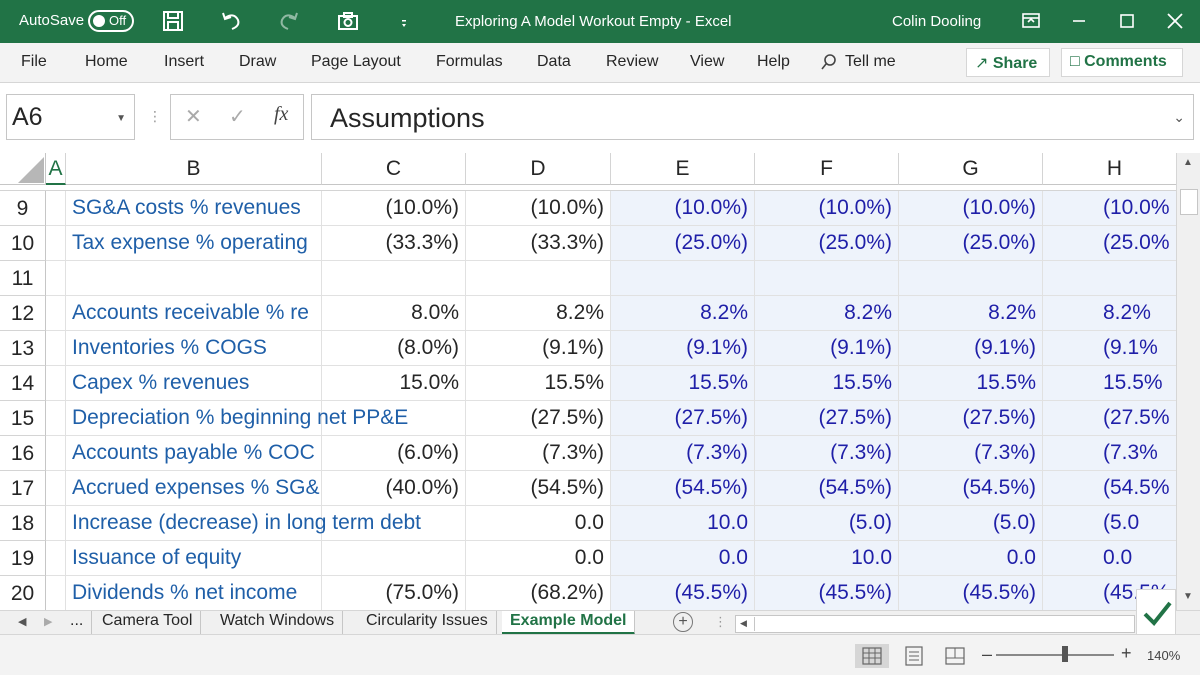 The width and height of the screenshot is (1200, 675). I want to click on tab-file: File, so click(34, 61).